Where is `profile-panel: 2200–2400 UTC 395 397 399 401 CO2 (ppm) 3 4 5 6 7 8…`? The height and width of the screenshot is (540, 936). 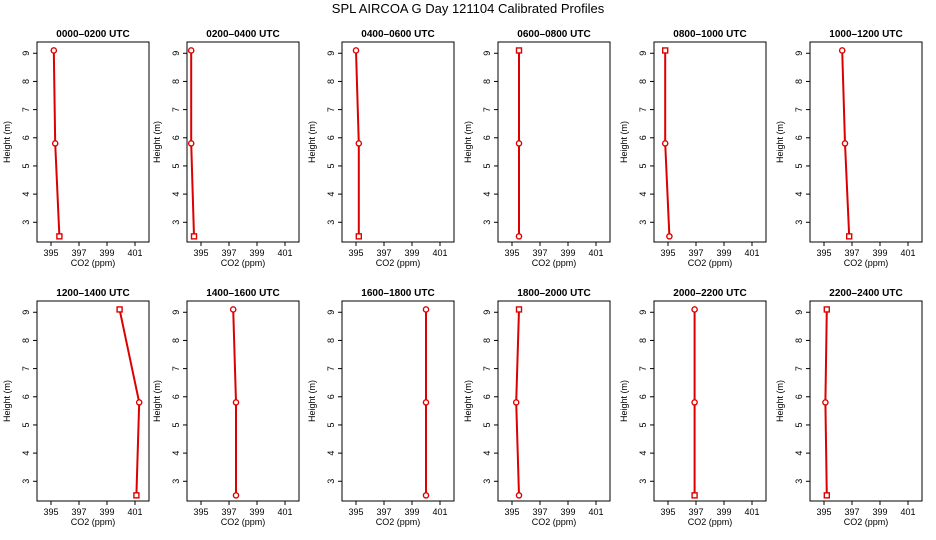 profile-panel: 2200–2400 UTC 395 397 399 401 CO2 (ppm) 3 4 5 6 7 8… is located at coordinates (849, 407).